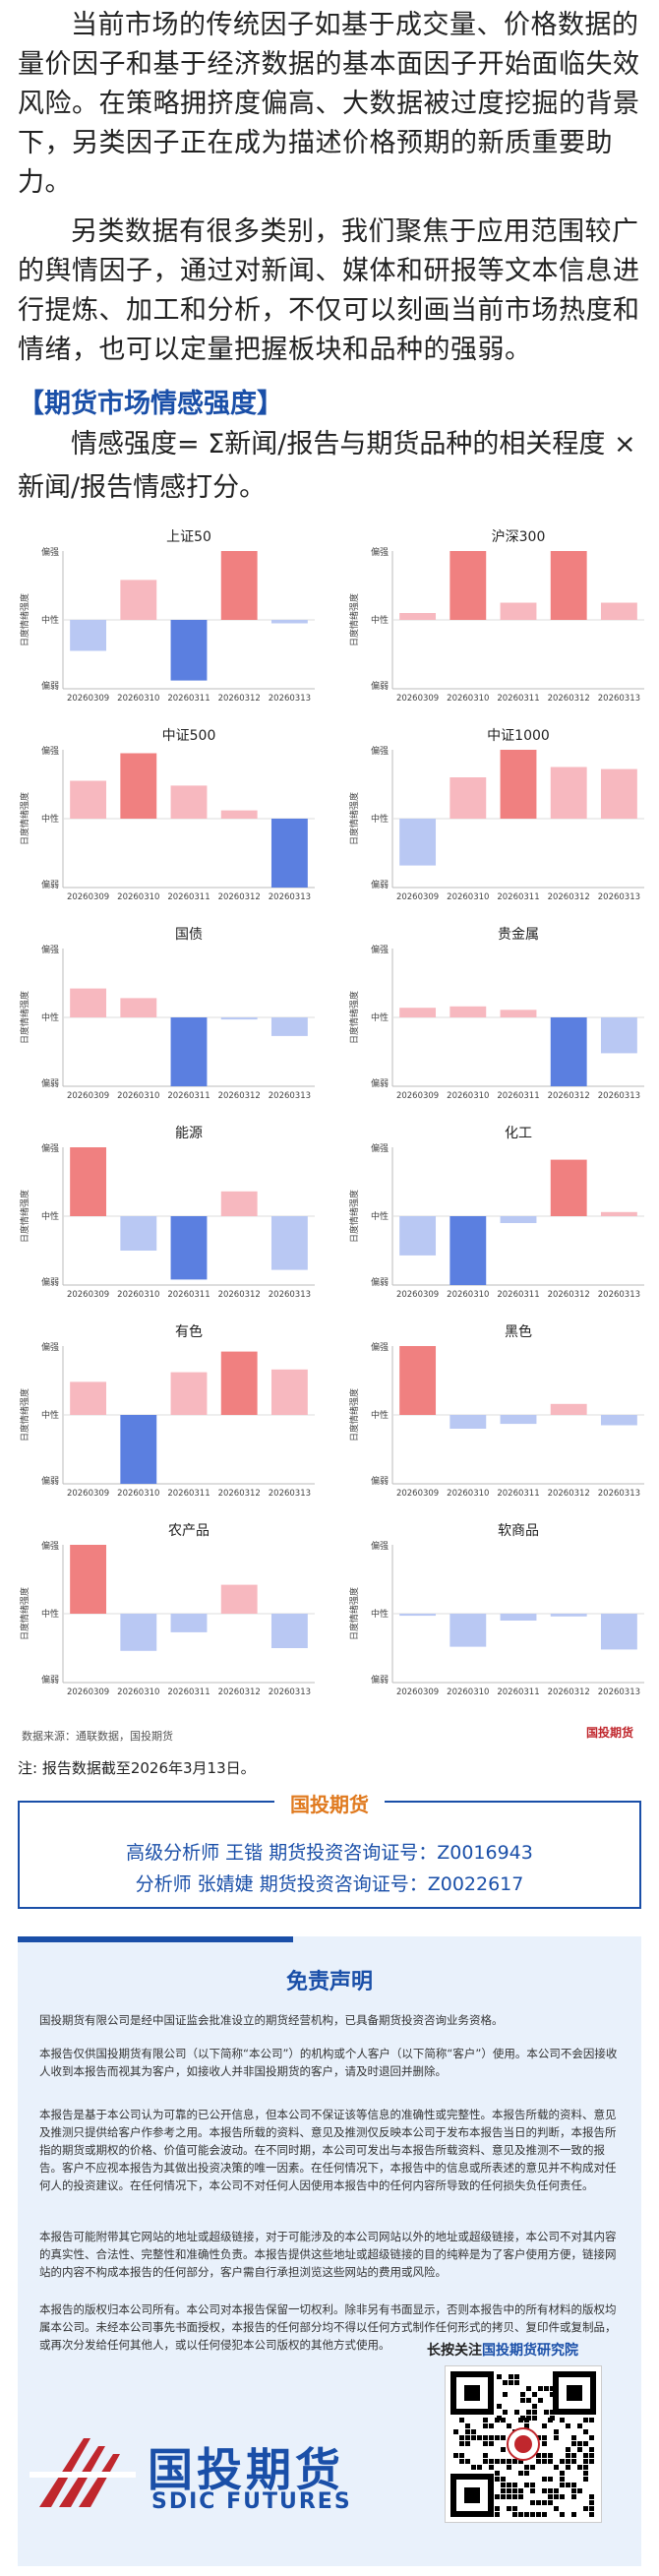 This screenshot has height=2576, width=659. Describe the element at coordinates (530, 2351) in the screenshot. I see `follow-name: 国投期货研究院` at that location.